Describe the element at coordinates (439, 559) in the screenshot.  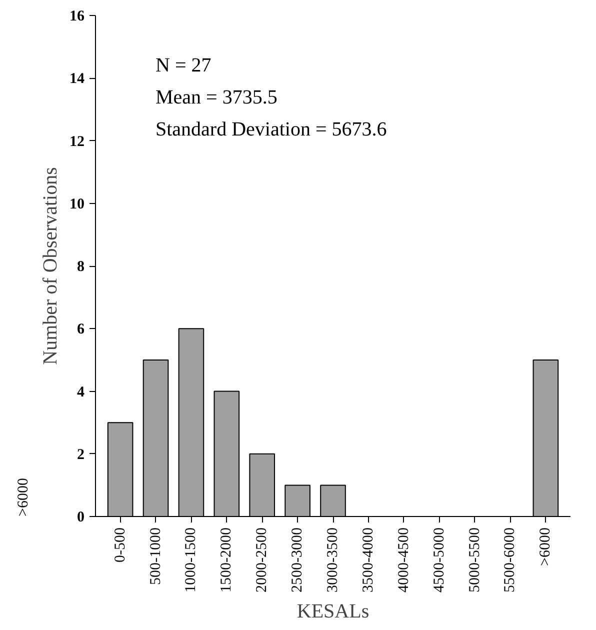
I see `x-tick-label: 4500-5000` at that location.